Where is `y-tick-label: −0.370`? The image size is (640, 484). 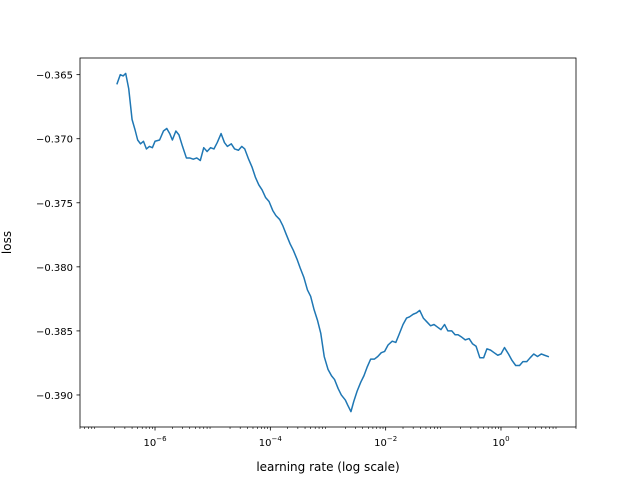
y-tick-label: −0.370 is located at coordinates (54, 140).